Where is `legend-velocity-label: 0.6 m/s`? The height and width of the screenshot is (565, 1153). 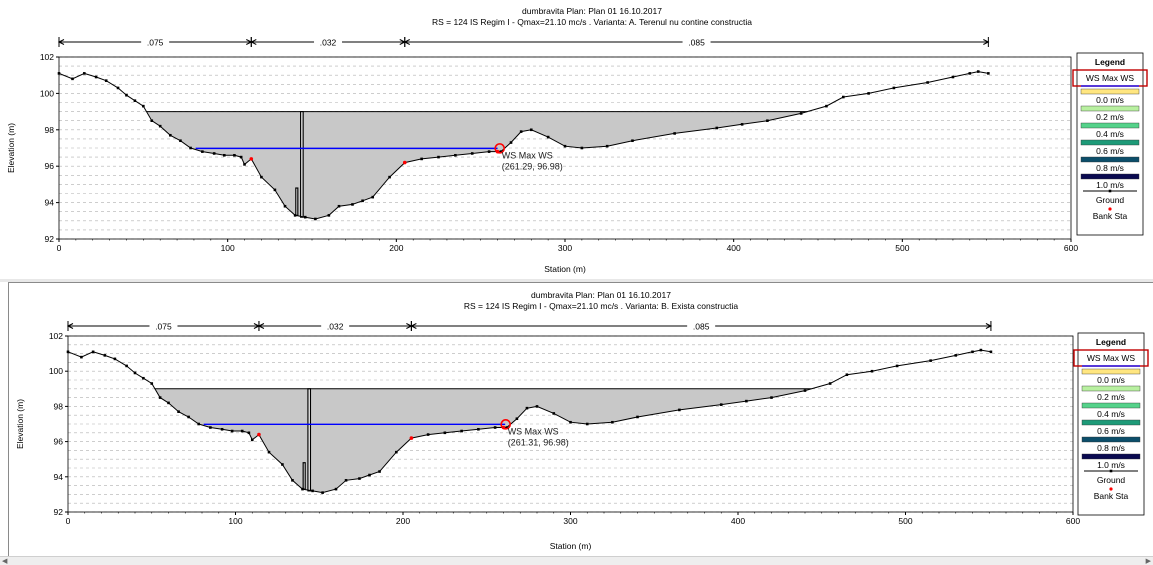 legend-velocity-label: 0.6 m/s is located at coordinates (1110, 151).